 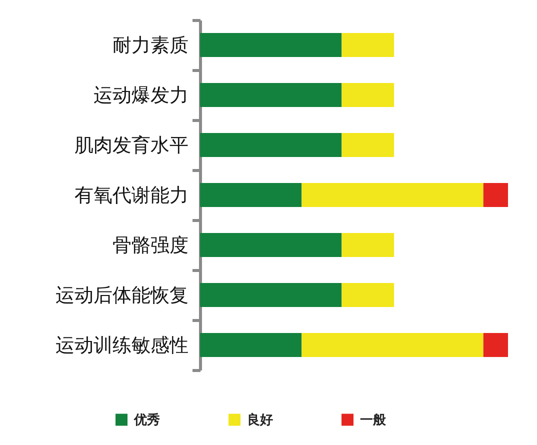 I want to click on y-tick-label: 运动爆发力, so click(x=141, y=95).